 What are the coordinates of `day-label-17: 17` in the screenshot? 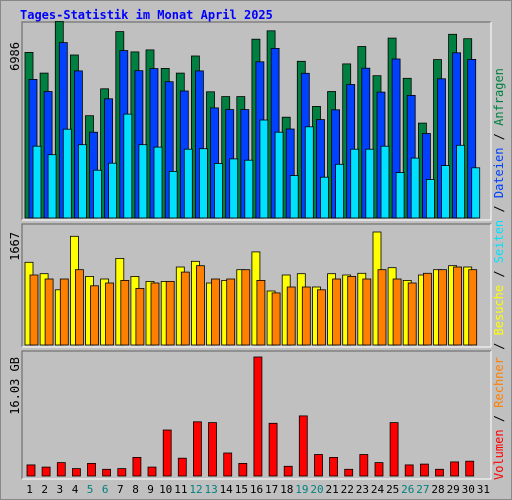 It's located at (271, 489).